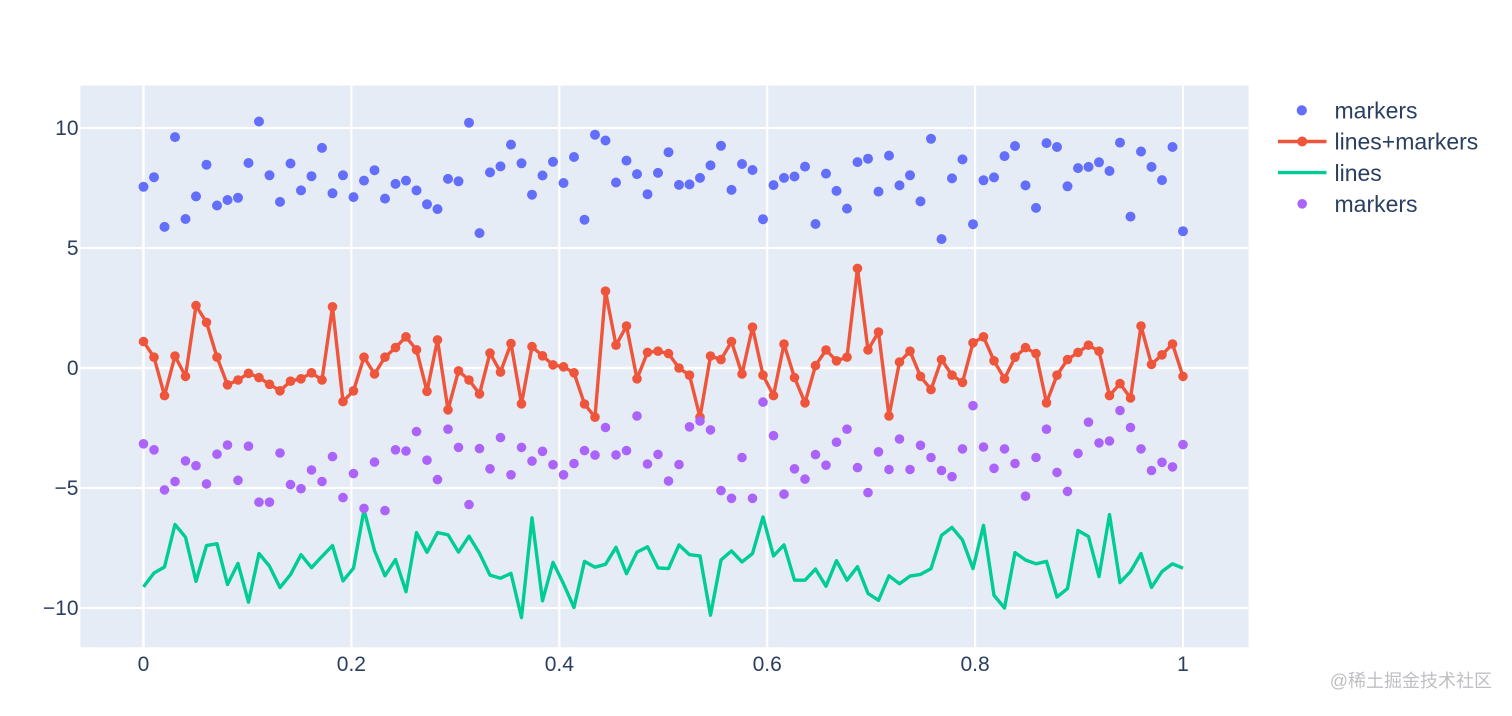 This screenshot has width=1512, height=716. I want to click on svg-text: 0.2, so click(351, 664).